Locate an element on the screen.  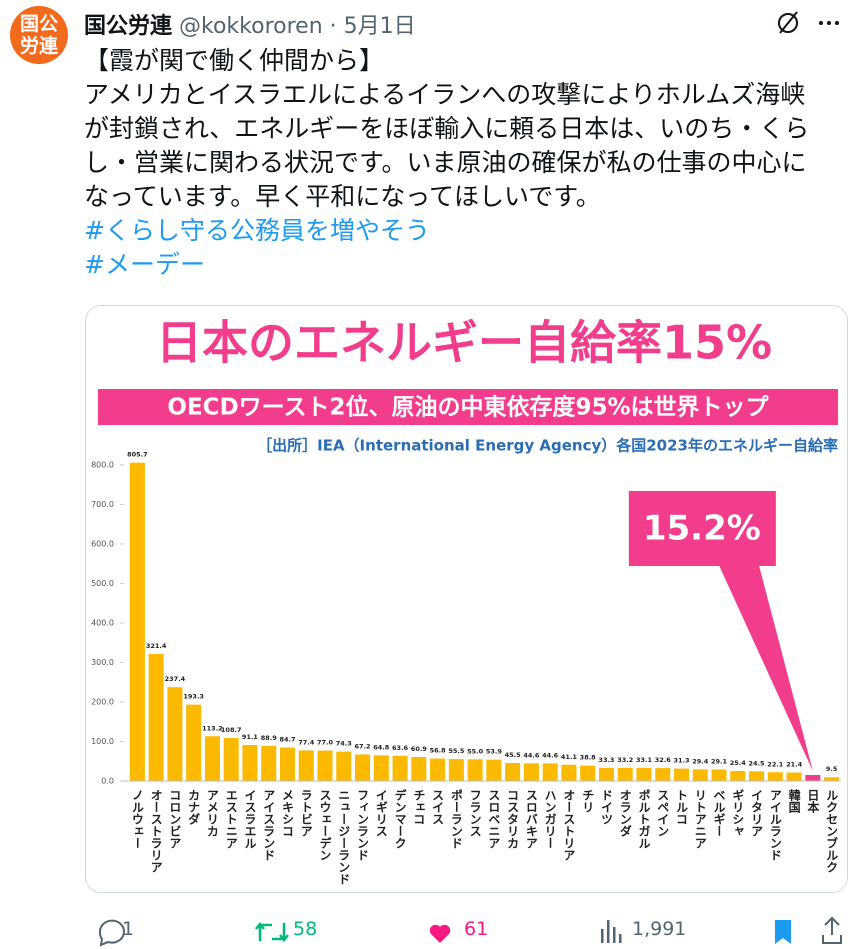
value-label: 84.7 is located at coordinates (287, 740).